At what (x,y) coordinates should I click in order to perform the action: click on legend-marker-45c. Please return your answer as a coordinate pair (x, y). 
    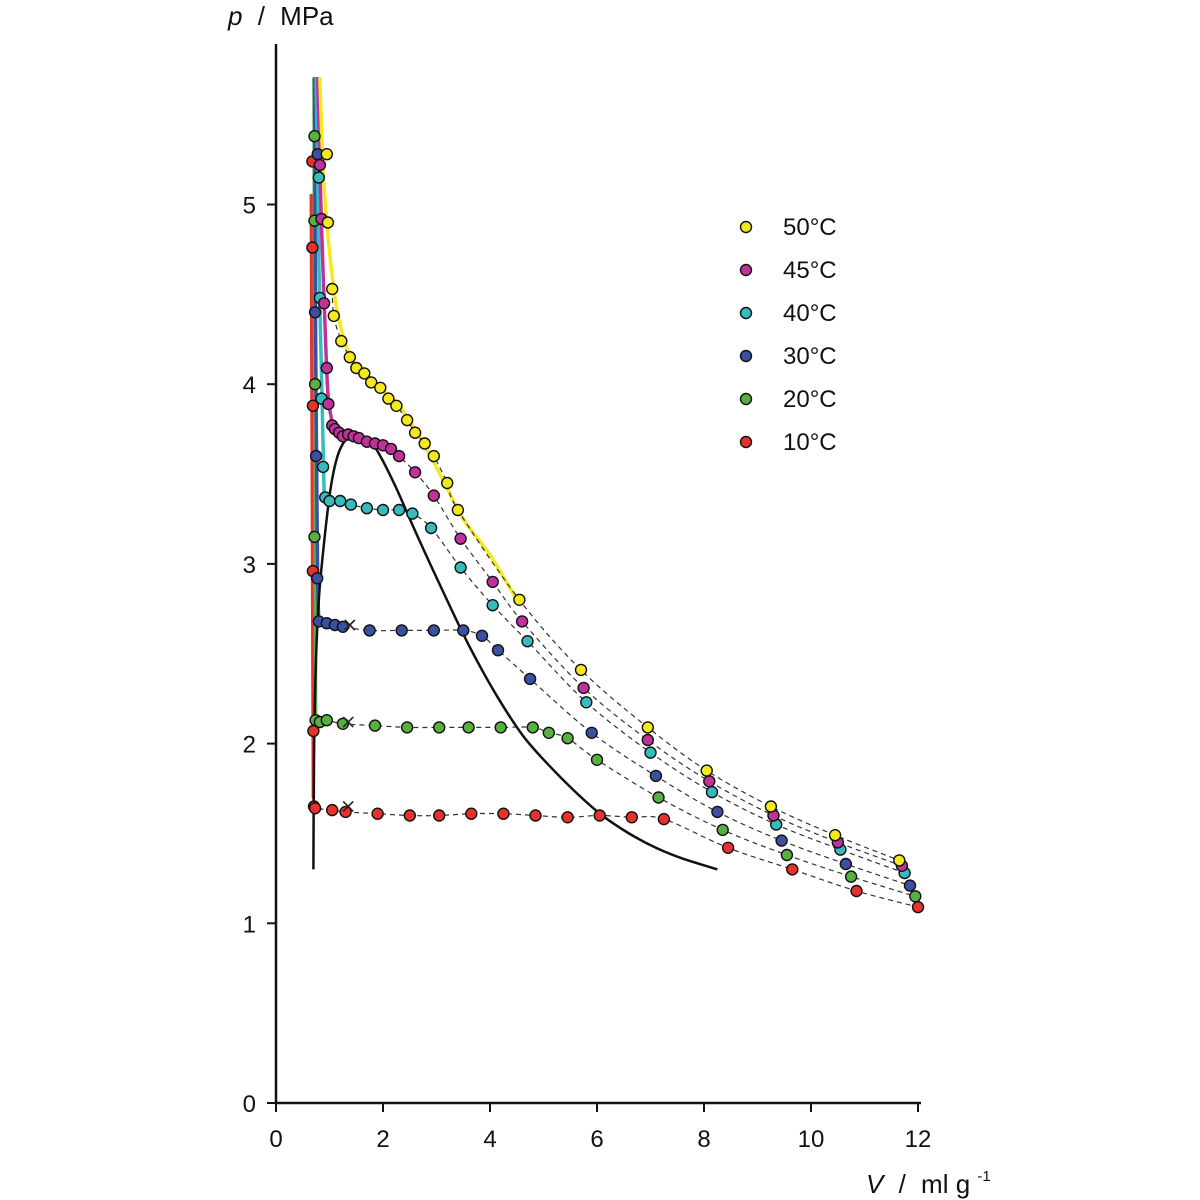
    Looking at the image, I should click on (746, 270).